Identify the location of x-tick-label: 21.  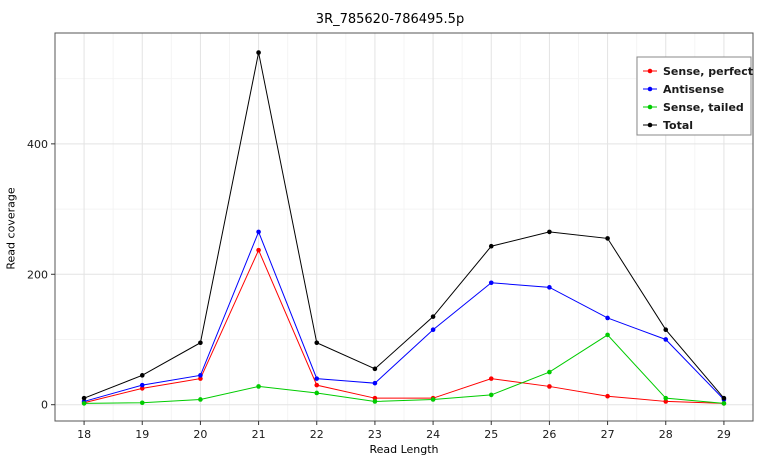
(259, 434).